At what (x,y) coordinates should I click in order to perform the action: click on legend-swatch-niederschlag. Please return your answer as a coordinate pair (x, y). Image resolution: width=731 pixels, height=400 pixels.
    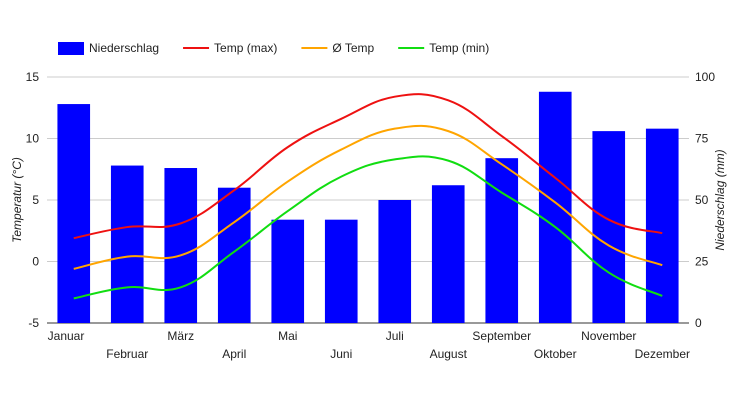
    Looking at the image, I should click on (71, 48).